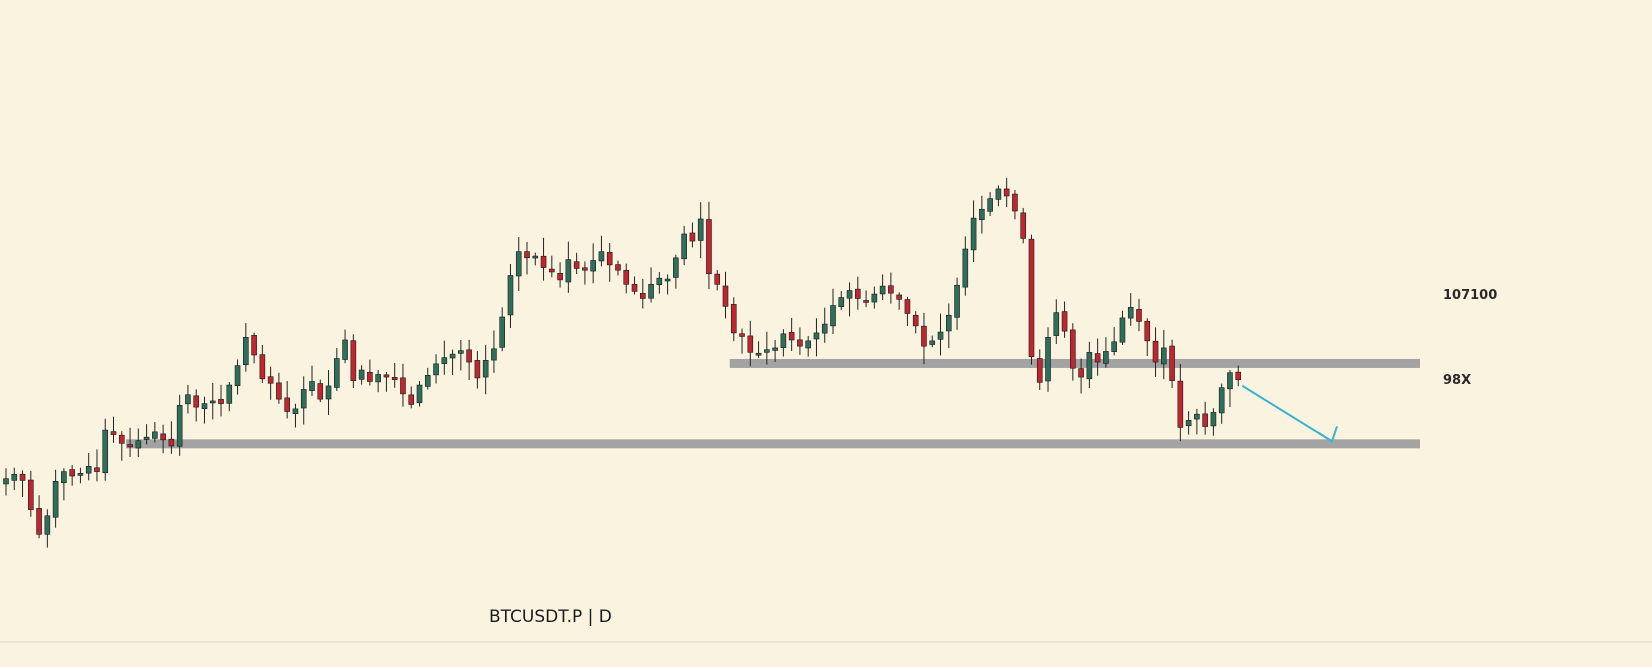 This screenshot has height=667, width=1652. I want to click on level-labels: 107100 98X, so click(1470, 338).